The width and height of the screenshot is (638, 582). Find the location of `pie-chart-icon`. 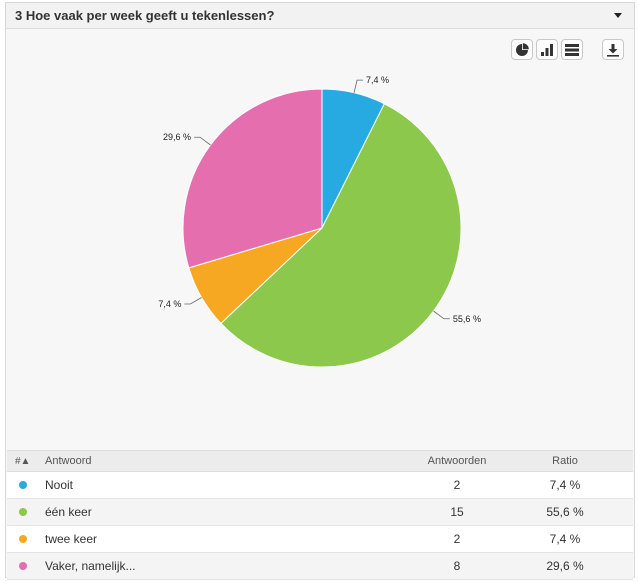

pie-chart-icon is located at coordinates (522, 49).